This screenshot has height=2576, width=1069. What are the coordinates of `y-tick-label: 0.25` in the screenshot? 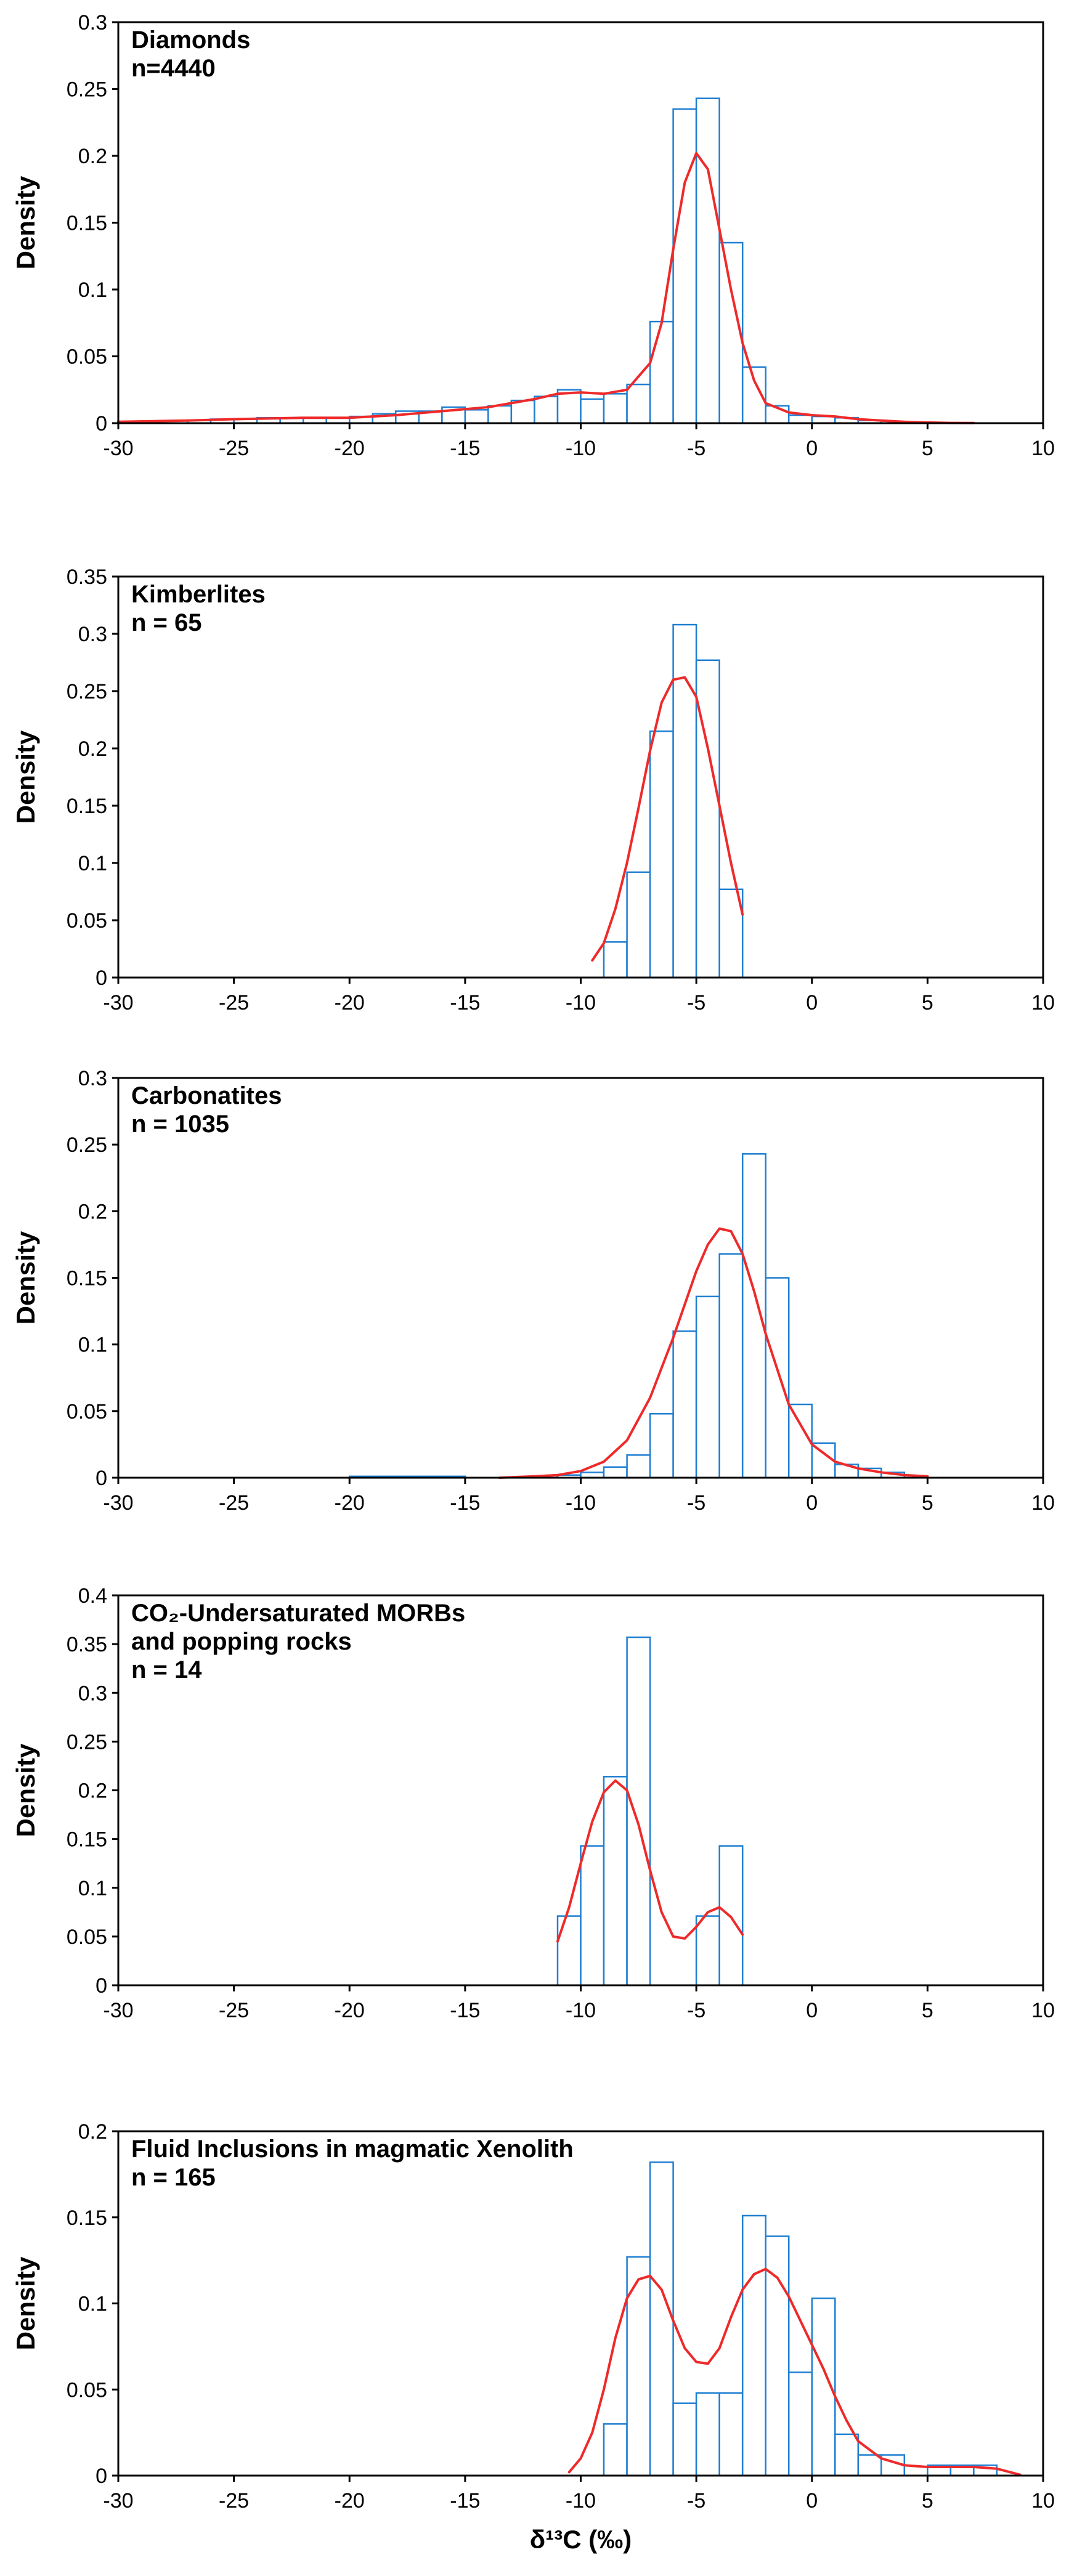 It's located at (87, 90).